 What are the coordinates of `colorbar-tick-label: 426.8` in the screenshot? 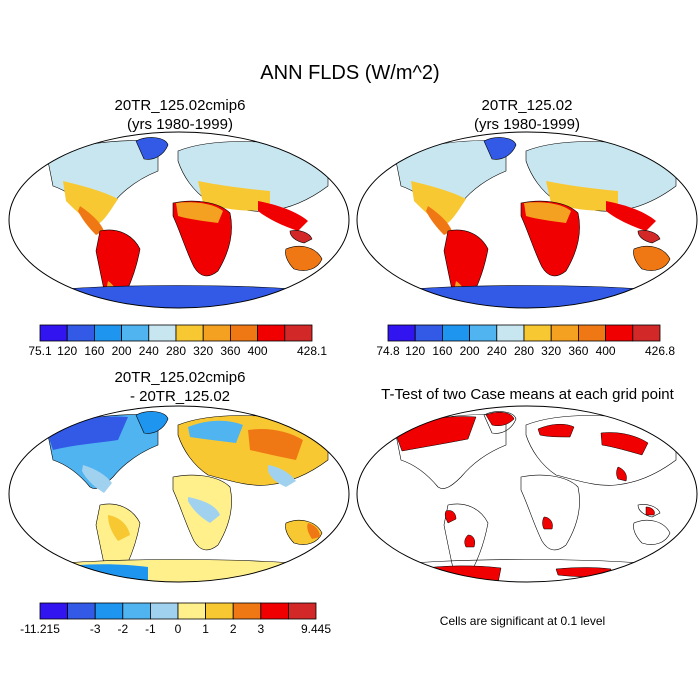 It's located at (660, 351).